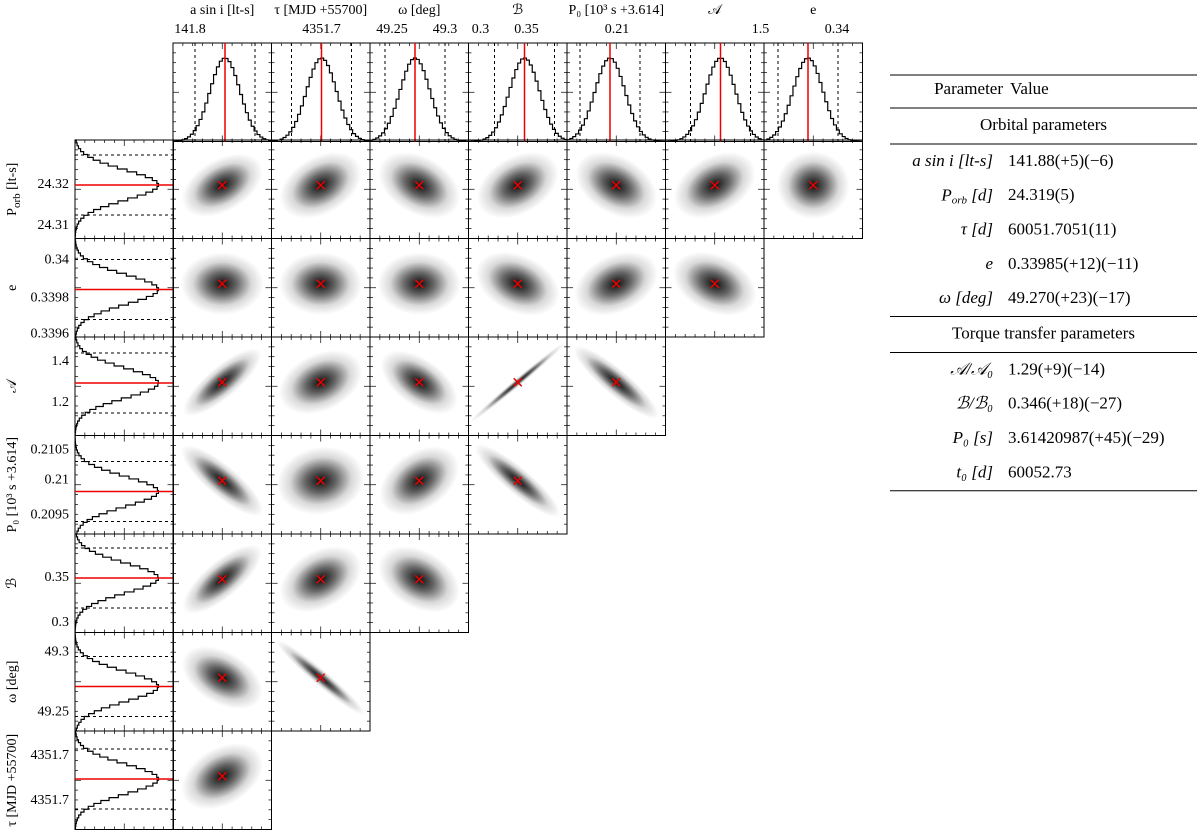 This screenshot has height=837, width=1200. I want to click on parameter-name-part: P, so click(945, 194).